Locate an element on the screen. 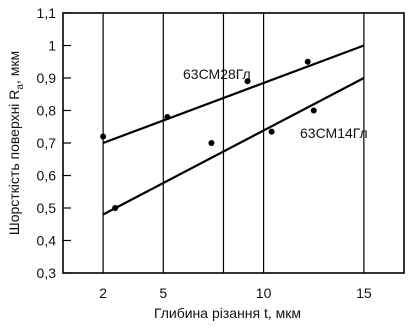  y-axis-title: Шорсткість поверхні Ra, мкм is located at coordinates (16, 143).